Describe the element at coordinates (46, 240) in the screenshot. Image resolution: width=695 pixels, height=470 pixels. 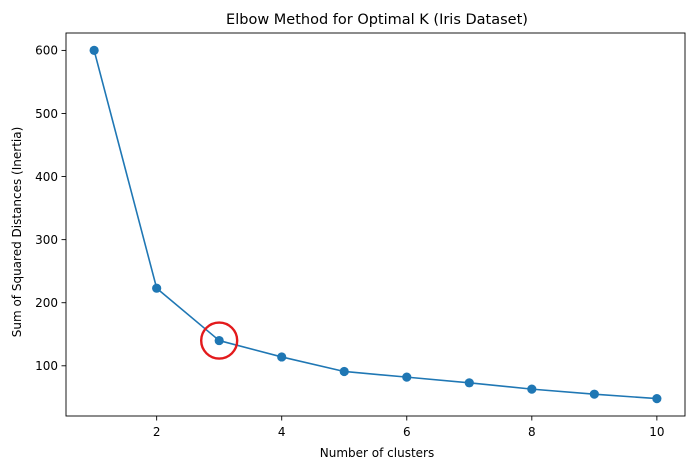
I see `y-tick-label: 300` at that location.